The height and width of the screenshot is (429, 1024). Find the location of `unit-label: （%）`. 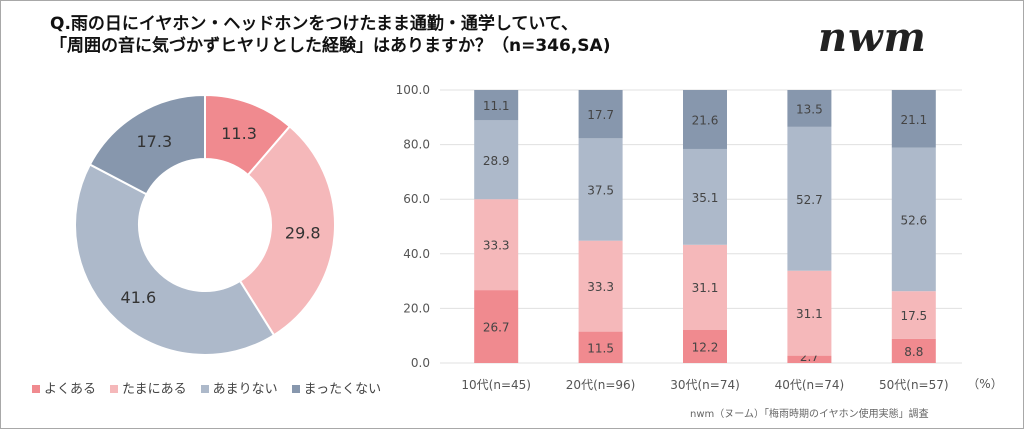

unit-label: （%） is located at coordinates (984, 384).